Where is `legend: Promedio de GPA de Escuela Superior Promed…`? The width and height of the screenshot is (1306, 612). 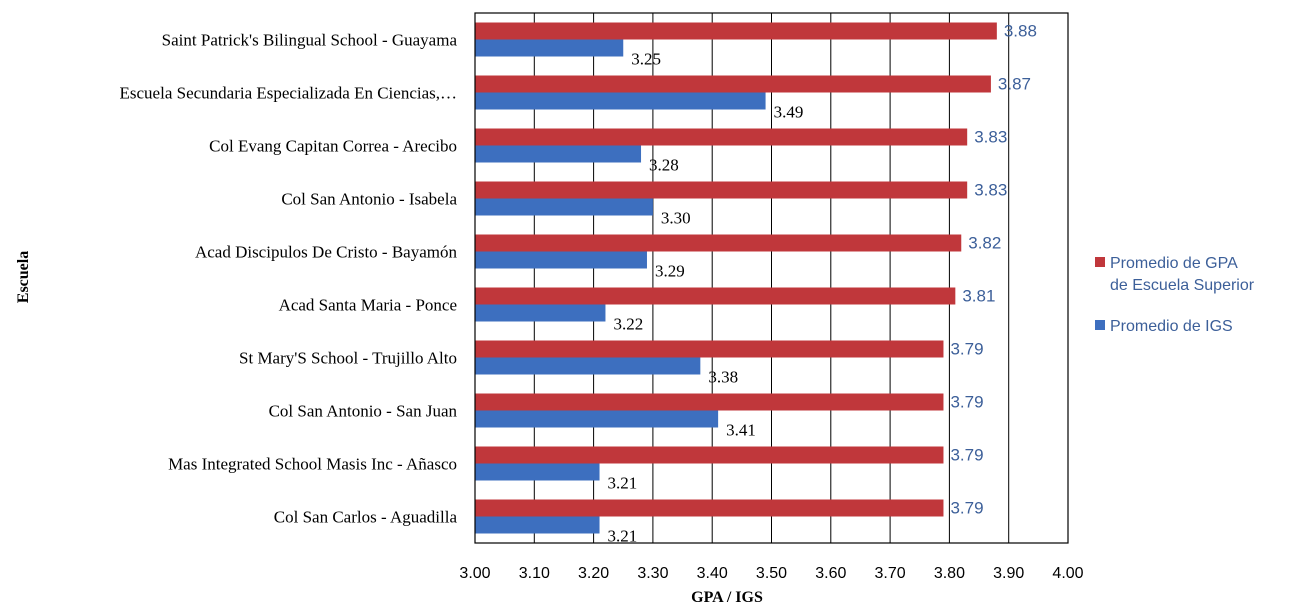
legend: Promedio de GPA de Escuela Superior Promed… is located at coordinates (1175, 295).